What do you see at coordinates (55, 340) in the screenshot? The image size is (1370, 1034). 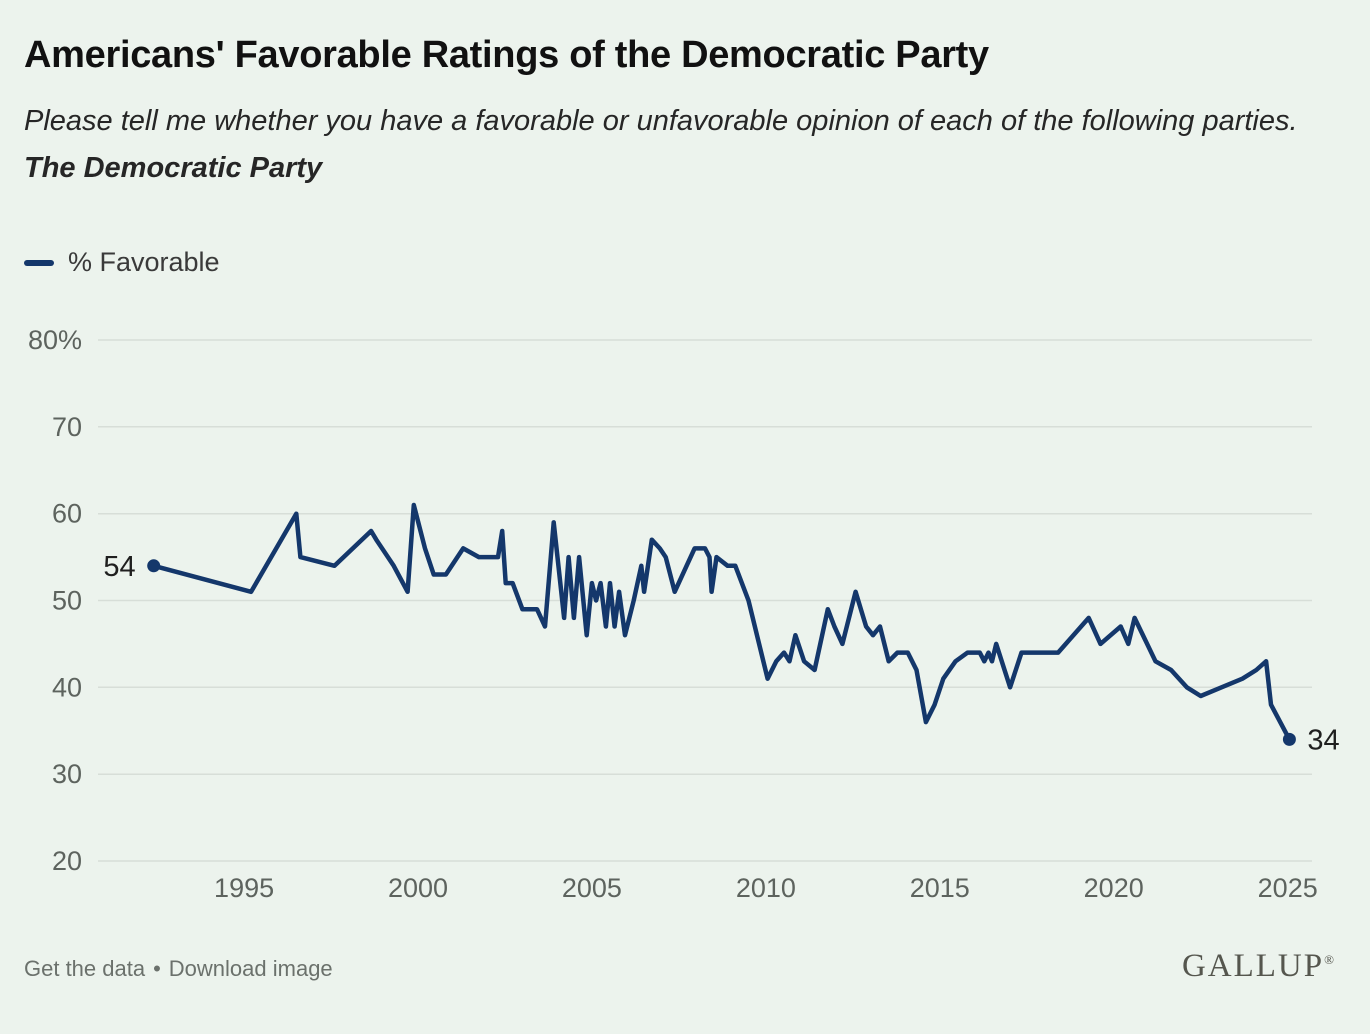 I see `y-tick-label: 80%` at bounding box center [55, 340].